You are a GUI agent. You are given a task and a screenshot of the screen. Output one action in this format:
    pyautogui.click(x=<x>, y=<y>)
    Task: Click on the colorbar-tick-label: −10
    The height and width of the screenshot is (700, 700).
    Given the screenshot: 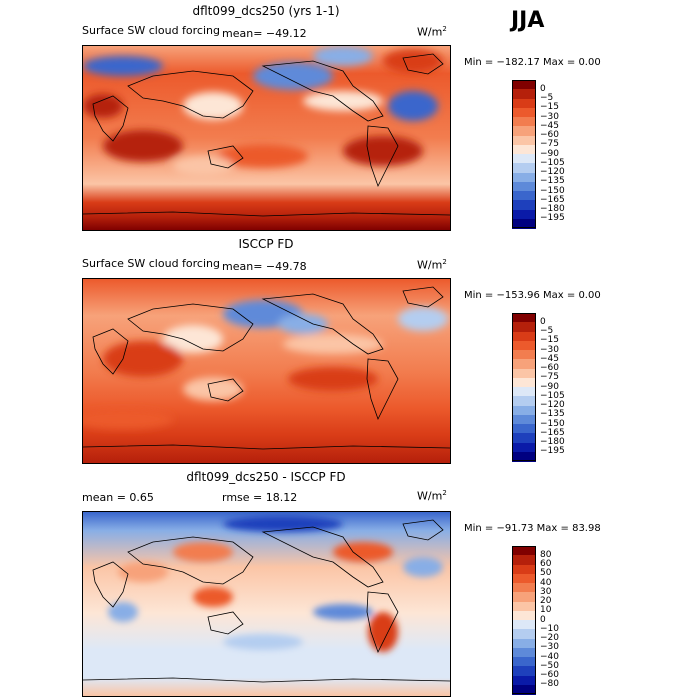 What is the action you would take?
    pyautogui.click(x=549, y=628)
    